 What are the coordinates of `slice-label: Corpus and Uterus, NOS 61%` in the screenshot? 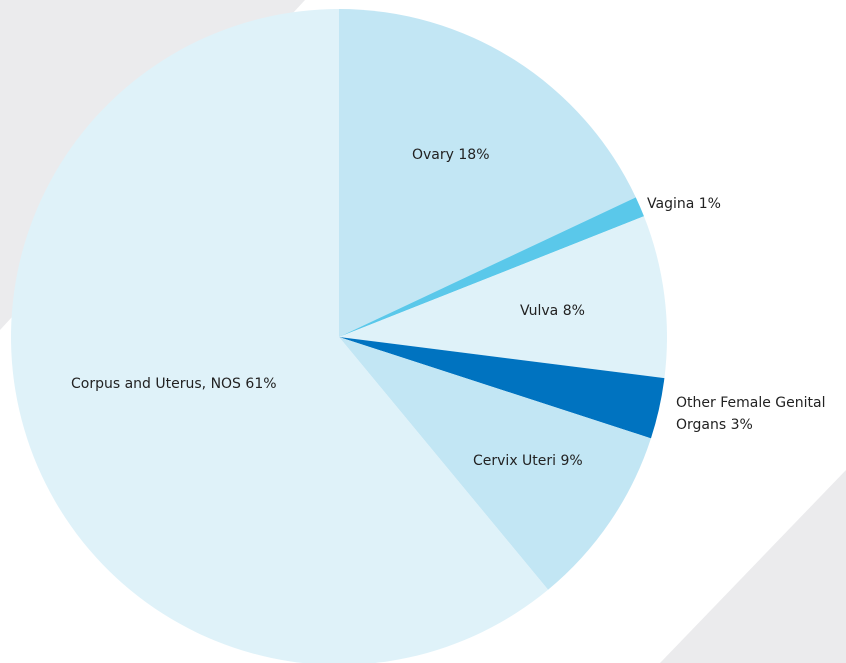 It's located at (174, 384).